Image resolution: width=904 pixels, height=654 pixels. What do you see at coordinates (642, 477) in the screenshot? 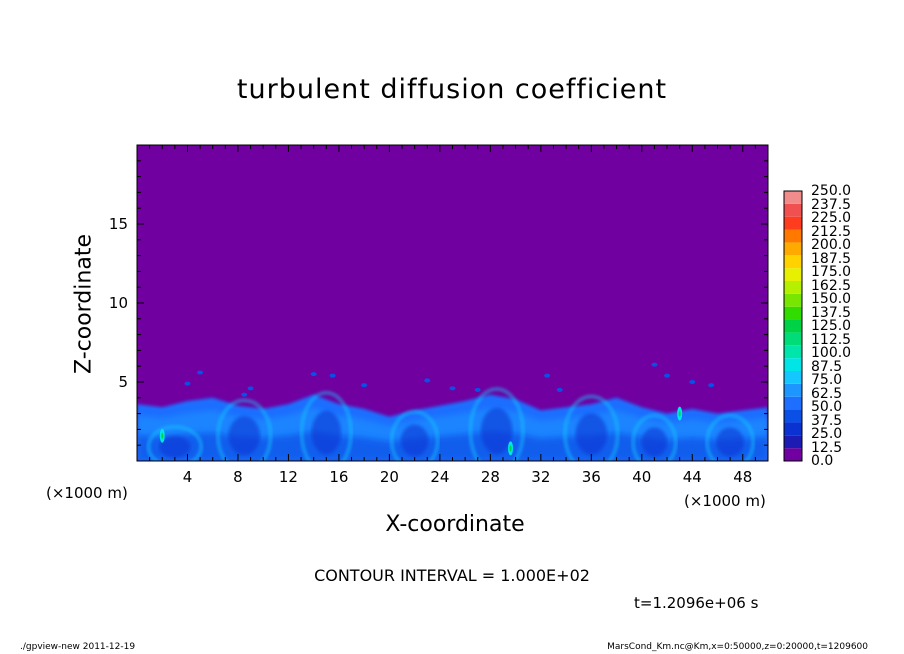
I see `x-tick-label: 40` at bounding box center [642, 477].